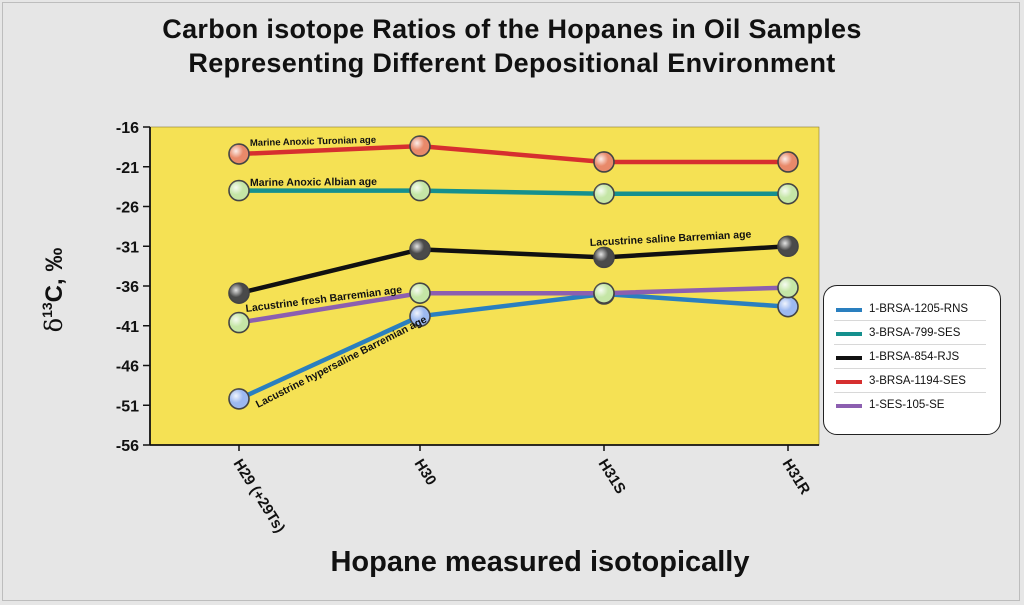 This screenshot has width=1024, height=605. I want to click on y-tick-label: -21, so click(127, 168).